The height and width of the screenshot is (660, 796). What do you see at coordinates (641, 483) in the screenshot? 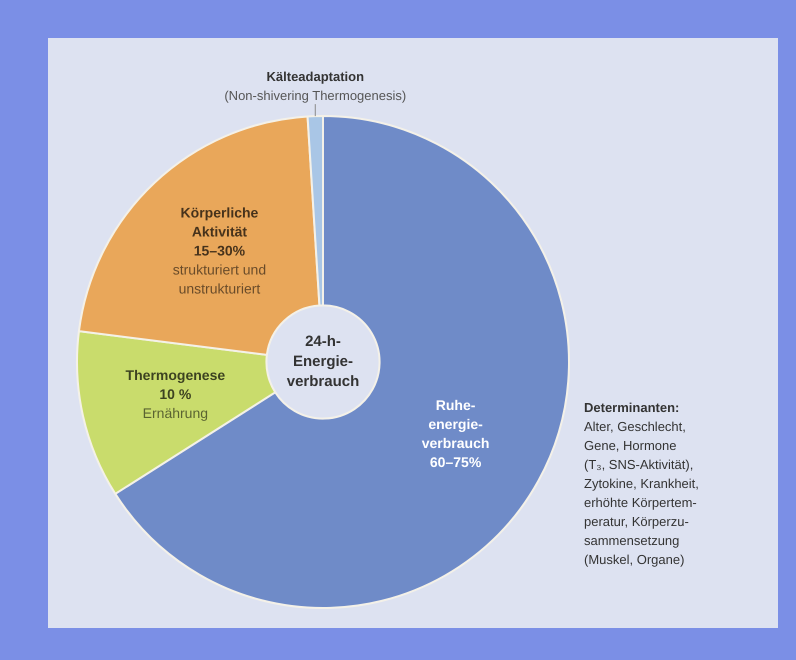
I see `text: Determinanten: Alter, Geschlecht, Gene, Hormone (T₃, SNS-Aktivität), Zytokine, Krankheit, erhöhte Körpertem- peratur, Körperzu- sammensetzung (Muskel, Organe)` at bounding box center [641, 483].